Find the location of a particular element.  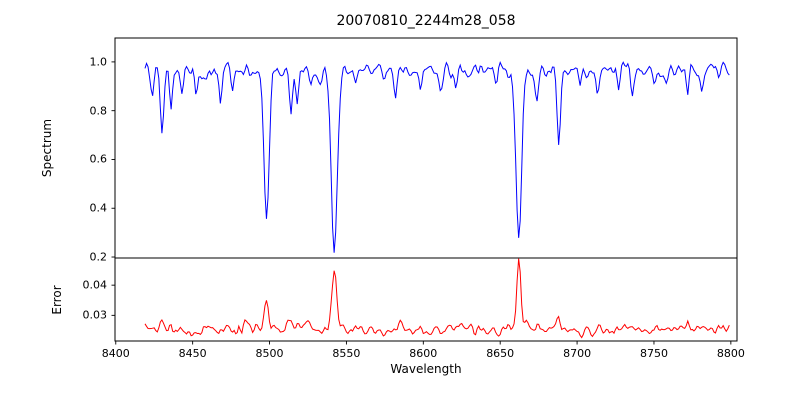

x-tick-label: 8750 is located at coordinates (653, 353).